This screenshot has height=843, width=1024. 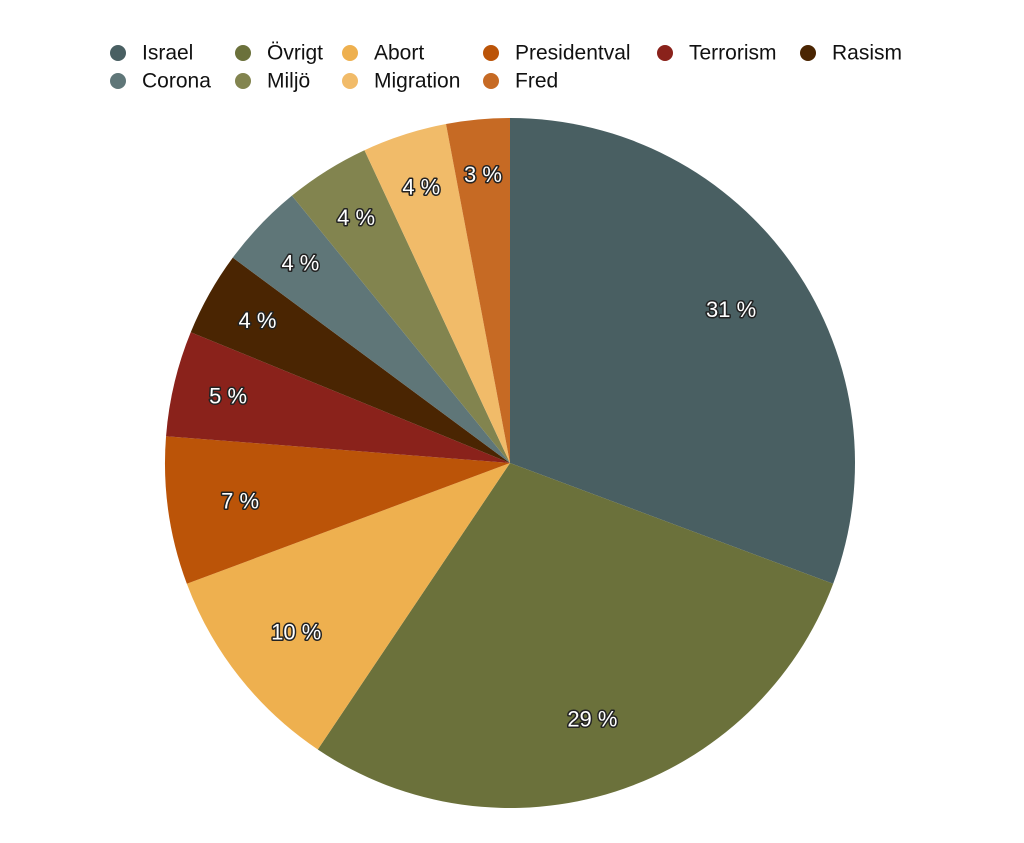 I want to click on slice-label-presidentval: 7 %, so click(x=240, y=501).